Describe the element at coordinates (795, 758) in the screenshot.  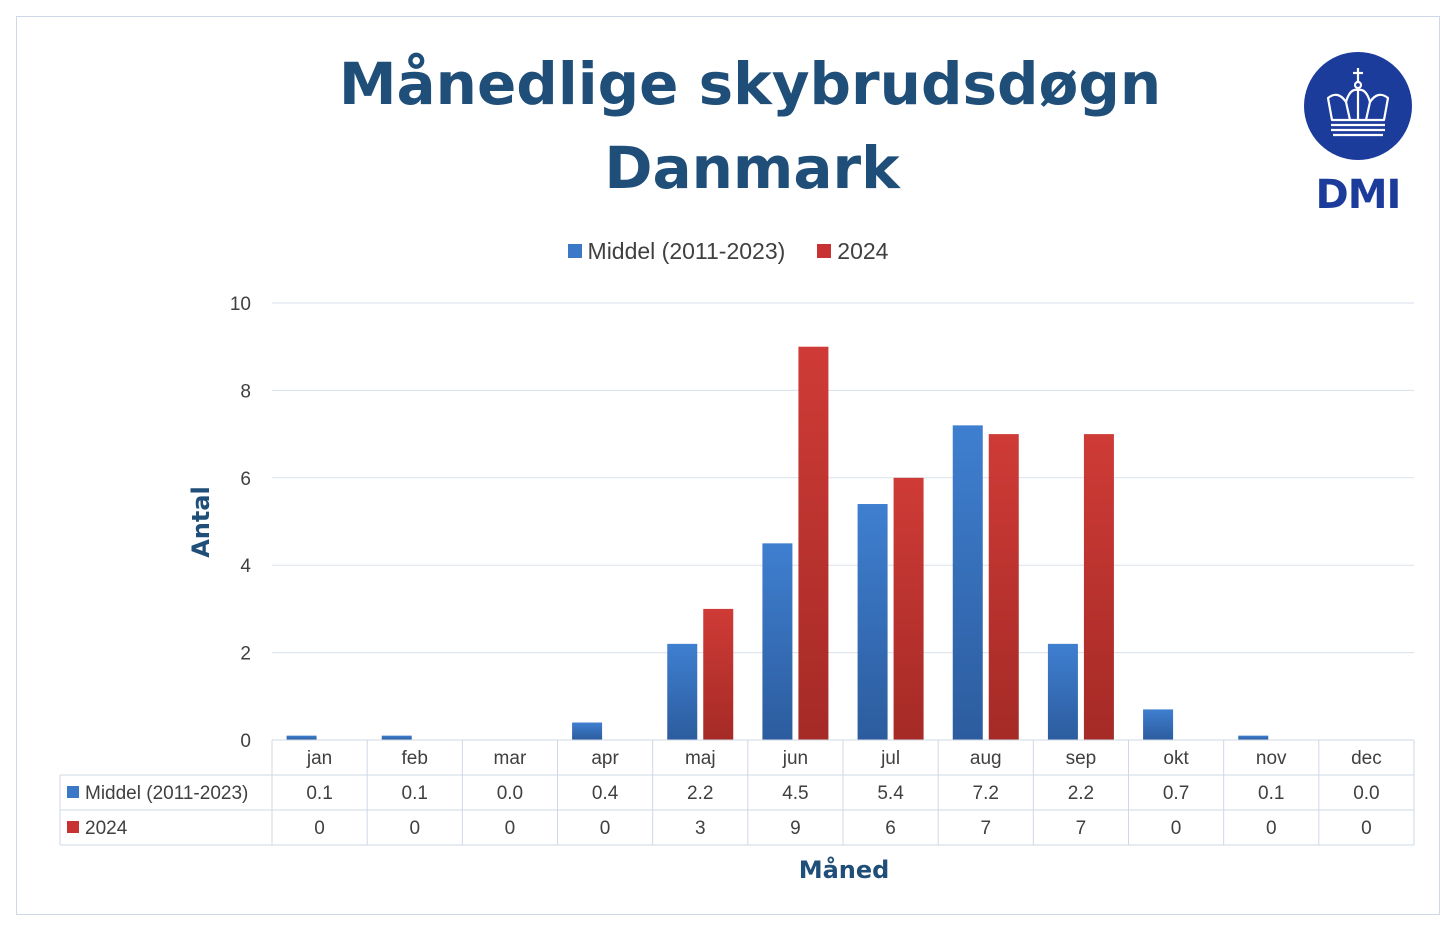
I see `x-tick-label: jun` at that location.